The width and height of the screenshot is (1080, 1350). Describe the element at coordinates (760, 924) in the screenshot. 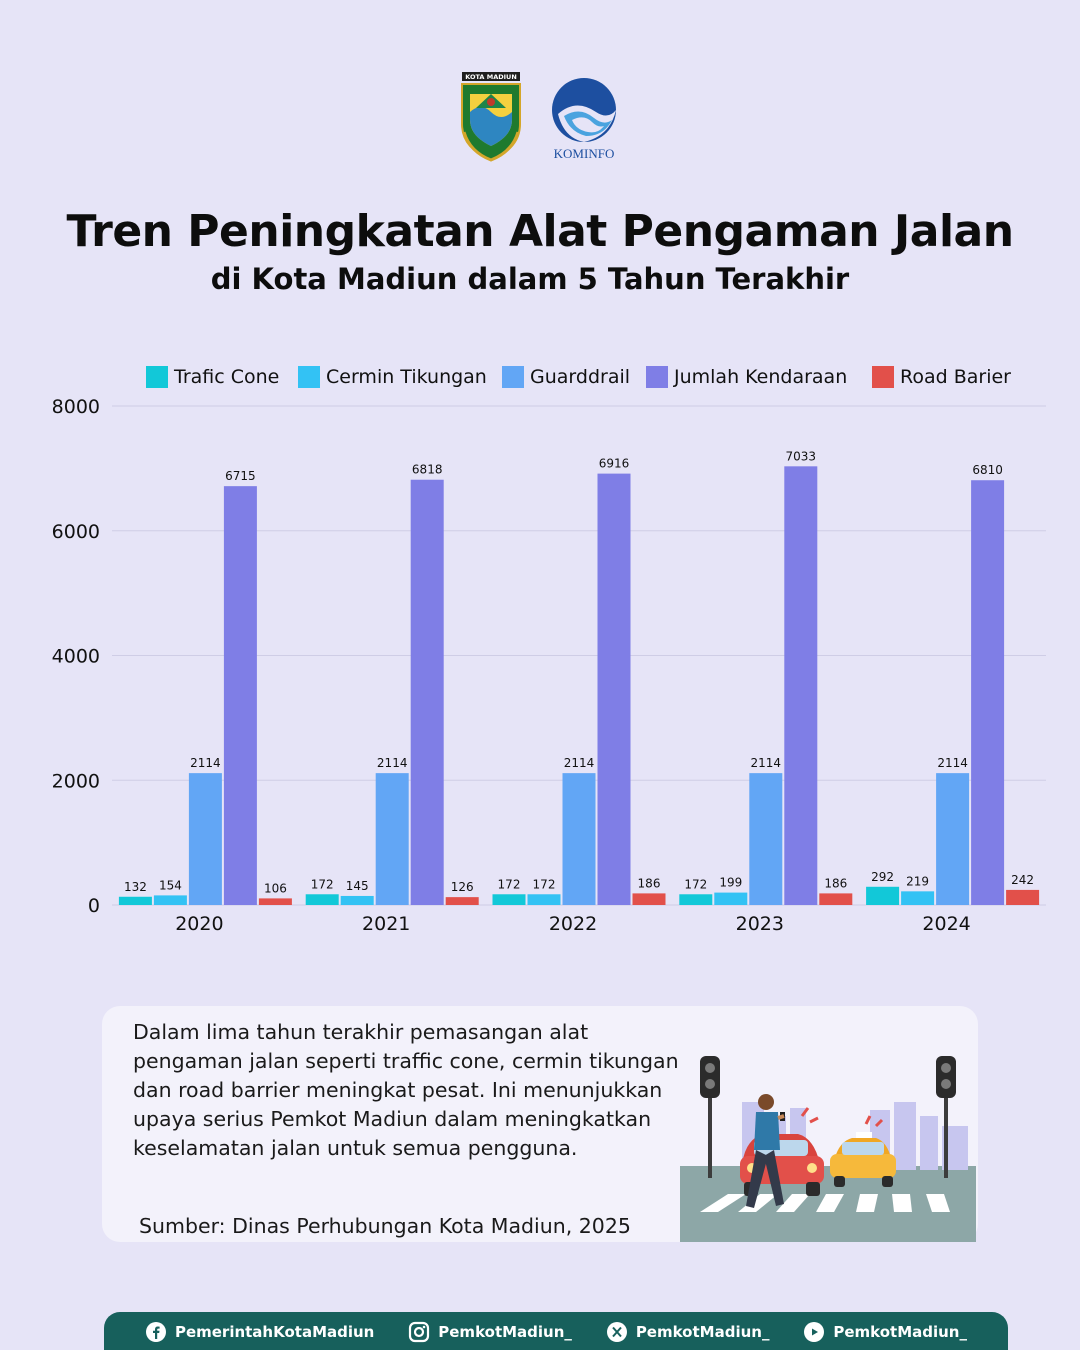

I see `x-tick-label: 2023` at that location.